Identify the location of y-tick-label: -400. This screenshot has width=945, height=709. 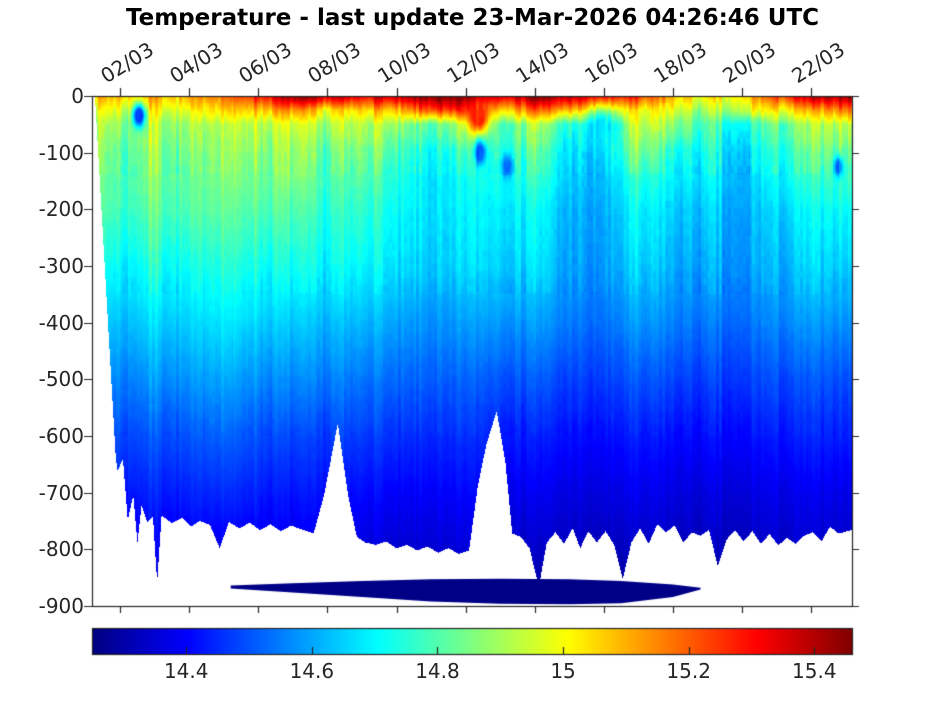
(61, 322).